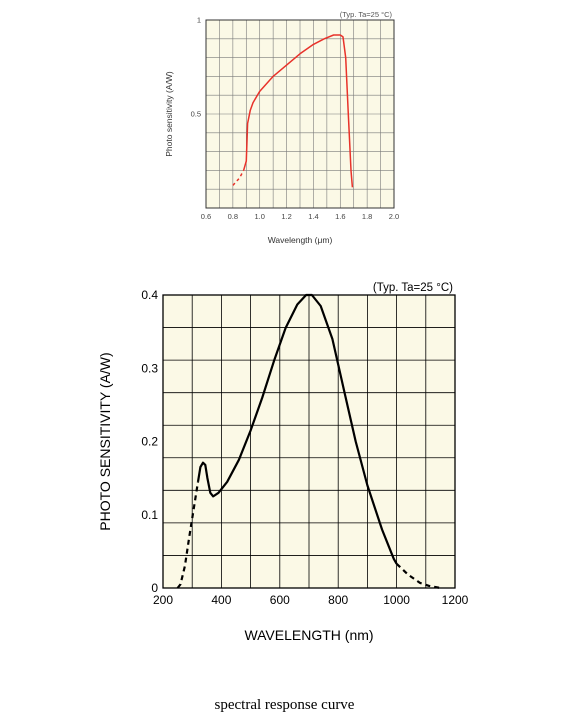 The width and height of the screenshot is (569, 716). What do you see at coordinates (366, 14) in the screenshot?
I see `top-chart-note: (Typ. Ta=25 °C)` at bounding box center [366, 14].